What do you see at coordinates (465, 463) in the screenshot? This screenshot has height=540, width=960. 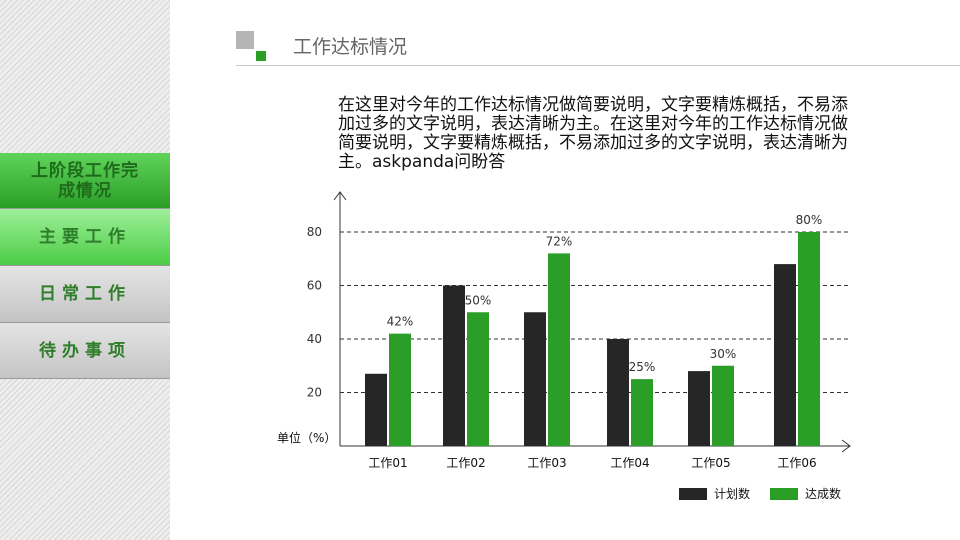 I see `x-tick-label: 工作02` at bounding box center [465, 463].